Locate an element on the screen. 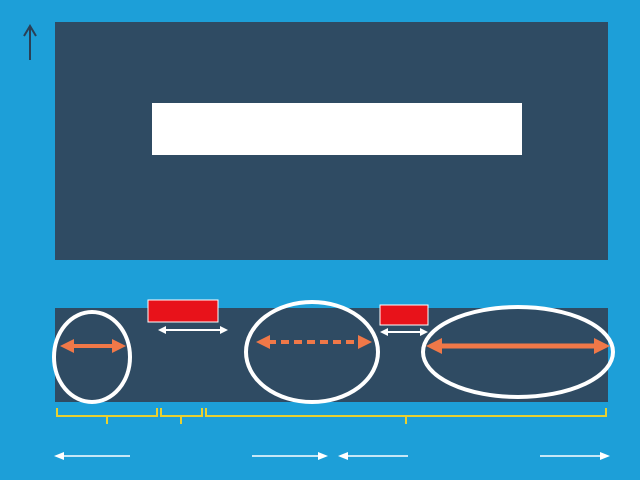 This screenshot has width=640, height=480. uv-ellipse is located at coordinates (92, 357).